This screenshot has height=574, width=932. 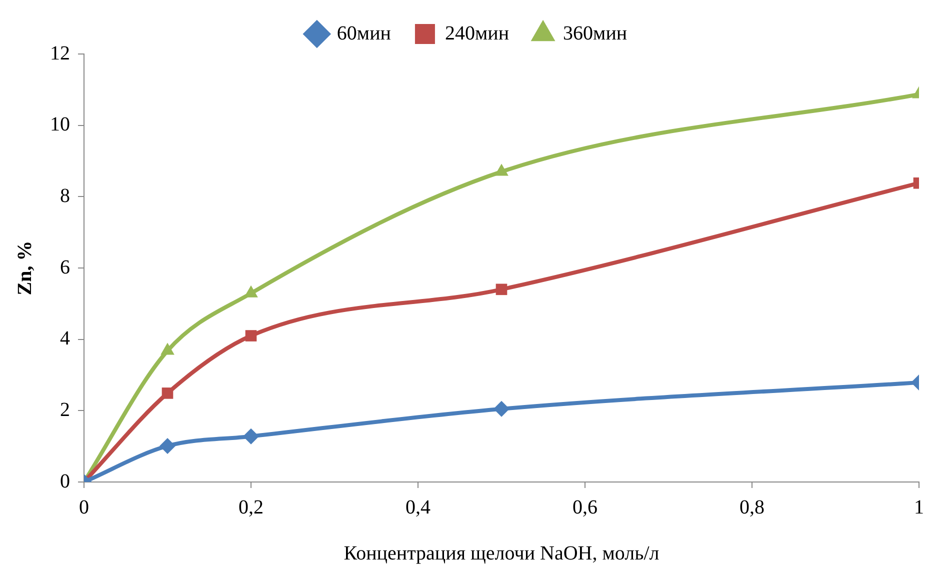 I want to click on x-tick-label: 1, so click(x=919, y=507).